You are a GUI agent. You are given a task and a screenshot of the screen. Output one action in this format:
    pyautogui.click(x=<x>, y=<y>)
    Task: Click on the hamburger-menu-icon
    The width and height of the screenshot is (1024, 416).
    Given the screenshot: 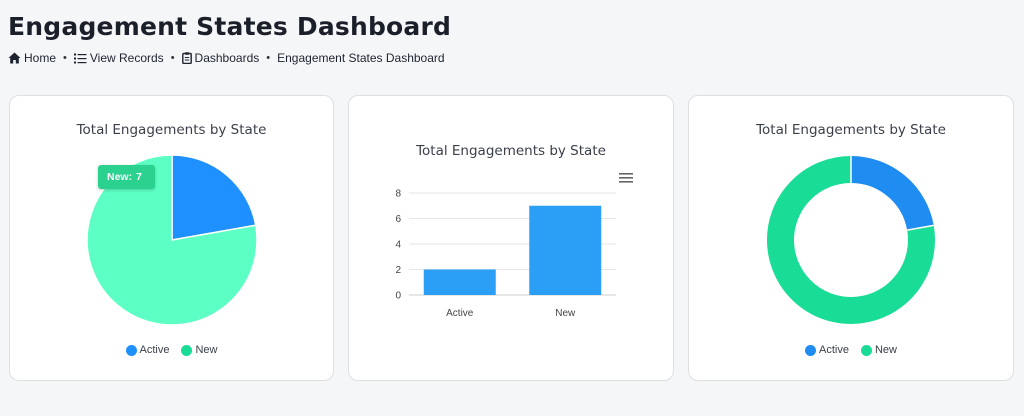 What is the action you would take?
    pyautogui.click(x=626, y=178)
    